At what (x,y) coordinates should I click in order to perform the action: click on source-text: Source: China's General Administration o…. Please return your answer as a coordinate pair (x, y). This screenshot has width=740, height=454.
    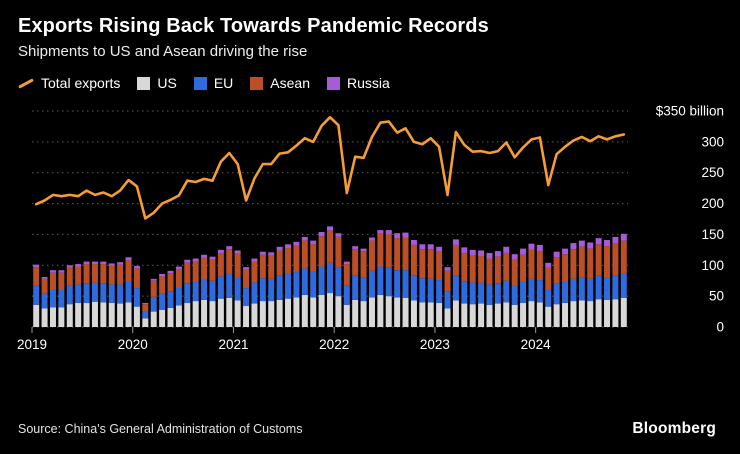
    Looking at the image, I should click on (160, 429).